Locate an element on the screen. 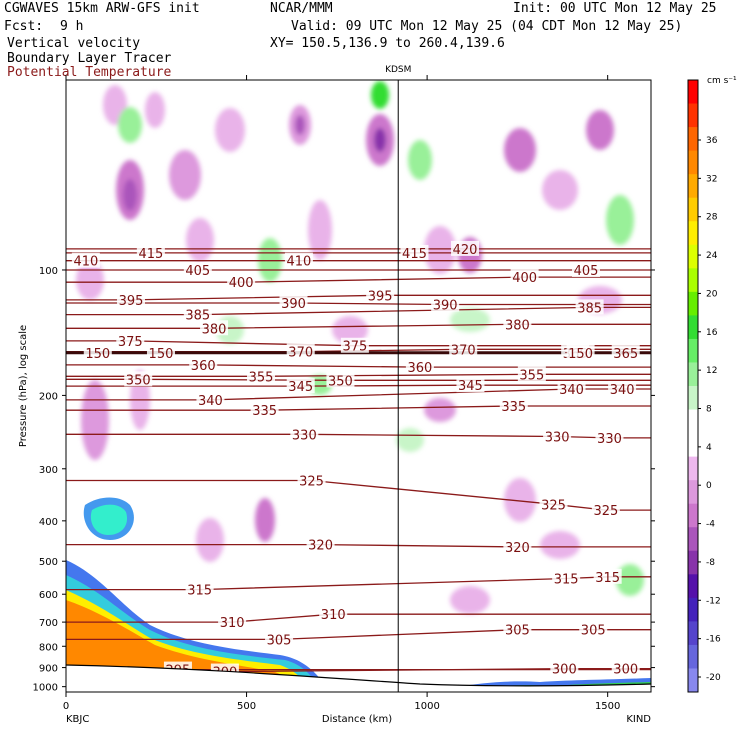 This screenshot has height=740, width=740. y-axis-title: Pressure (hPa), log scale is located at coordinates (23, 386).